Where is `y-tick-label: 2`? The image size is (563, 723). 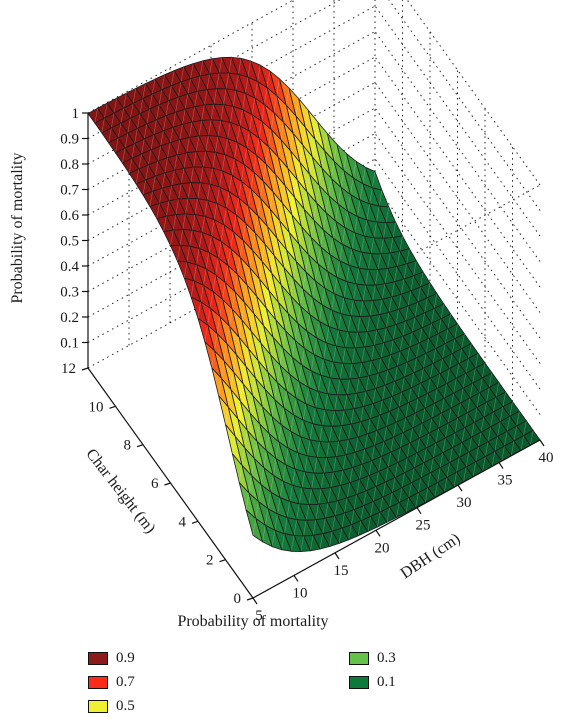
y-tick-label: 2 is located at coordinates (210, 561).